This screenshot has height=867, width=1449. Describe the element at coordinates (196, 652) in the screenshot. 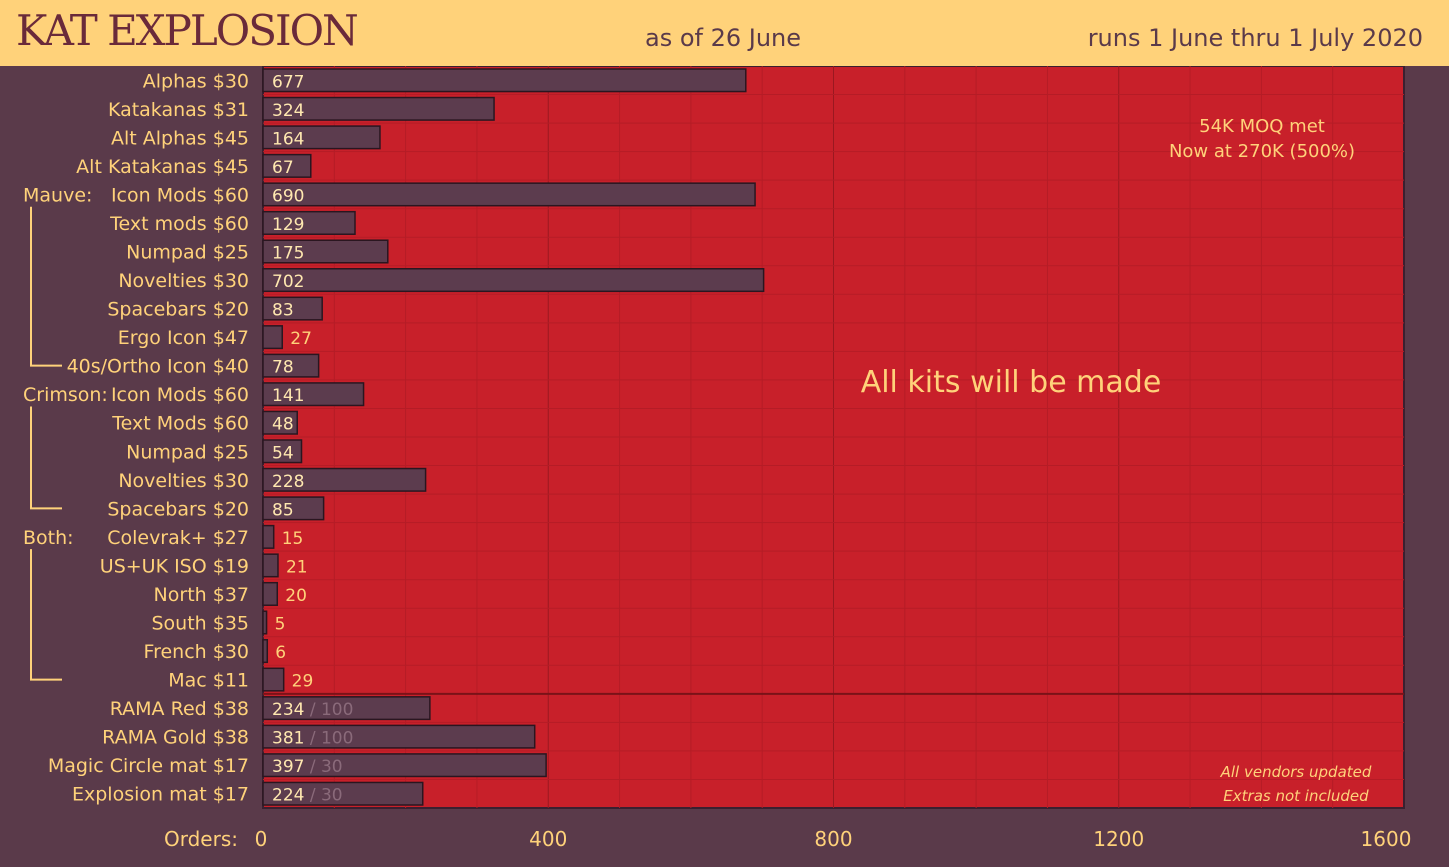

I see `category-label: French $30` at that location.